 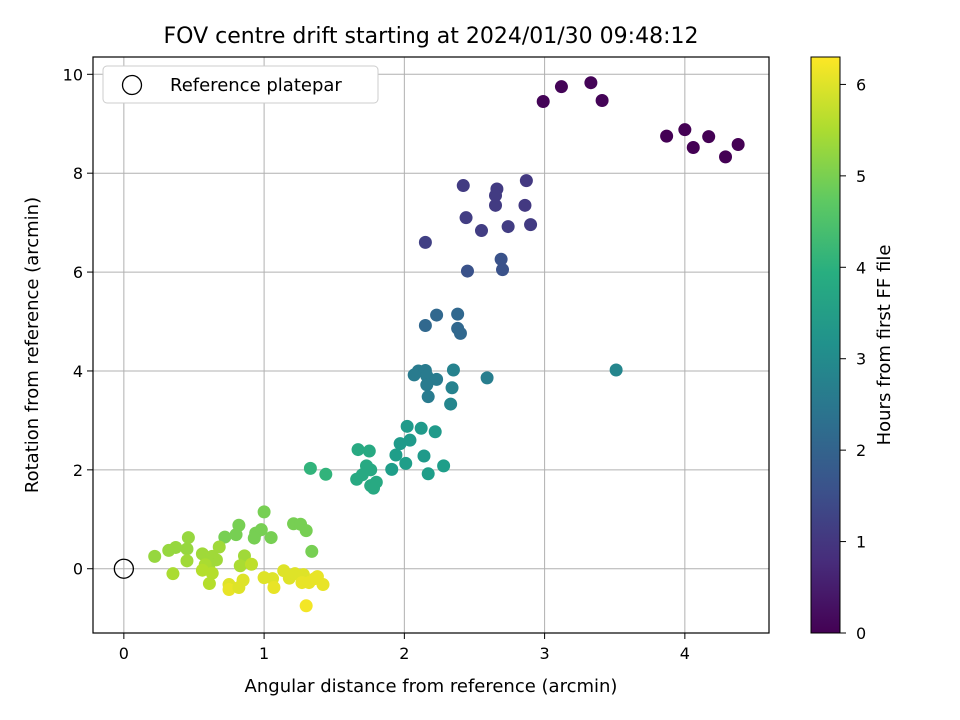 What do you see at coordinates (404, 653) in the screenshot?
I see `x-tick-label: 2` at bounding box center [404, 653].